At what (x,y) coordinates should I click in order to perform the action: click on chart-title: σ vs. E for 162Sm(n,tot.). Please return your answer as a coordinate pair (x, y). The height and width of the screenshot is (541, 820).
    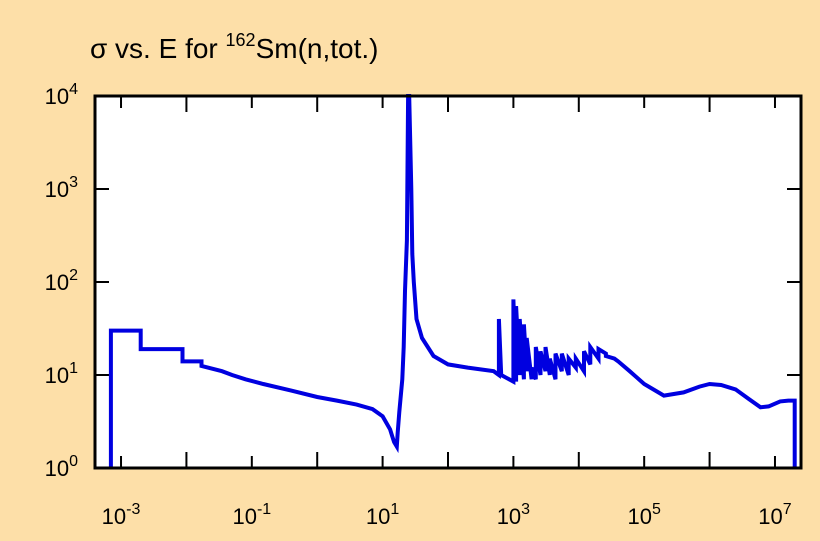
    Looking at the image, I should click on (234, 47).